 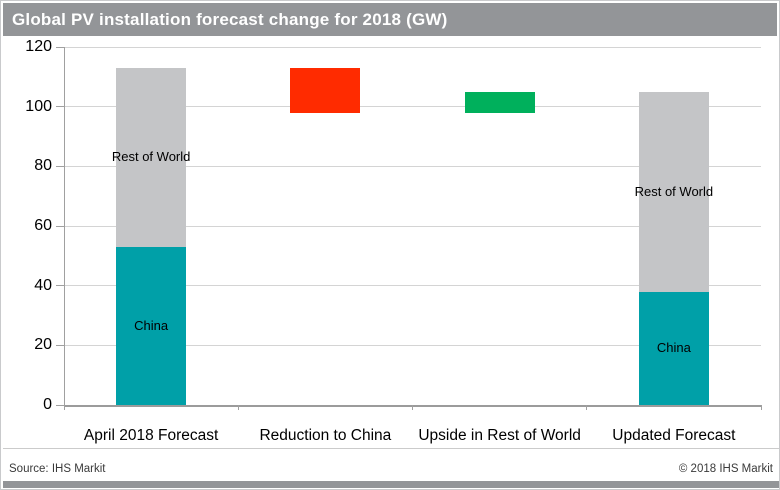 What do you see at coordinates (43, 285) in the screenshot?
I see `y-axis-label: 40` at bounding box center [43, 285].